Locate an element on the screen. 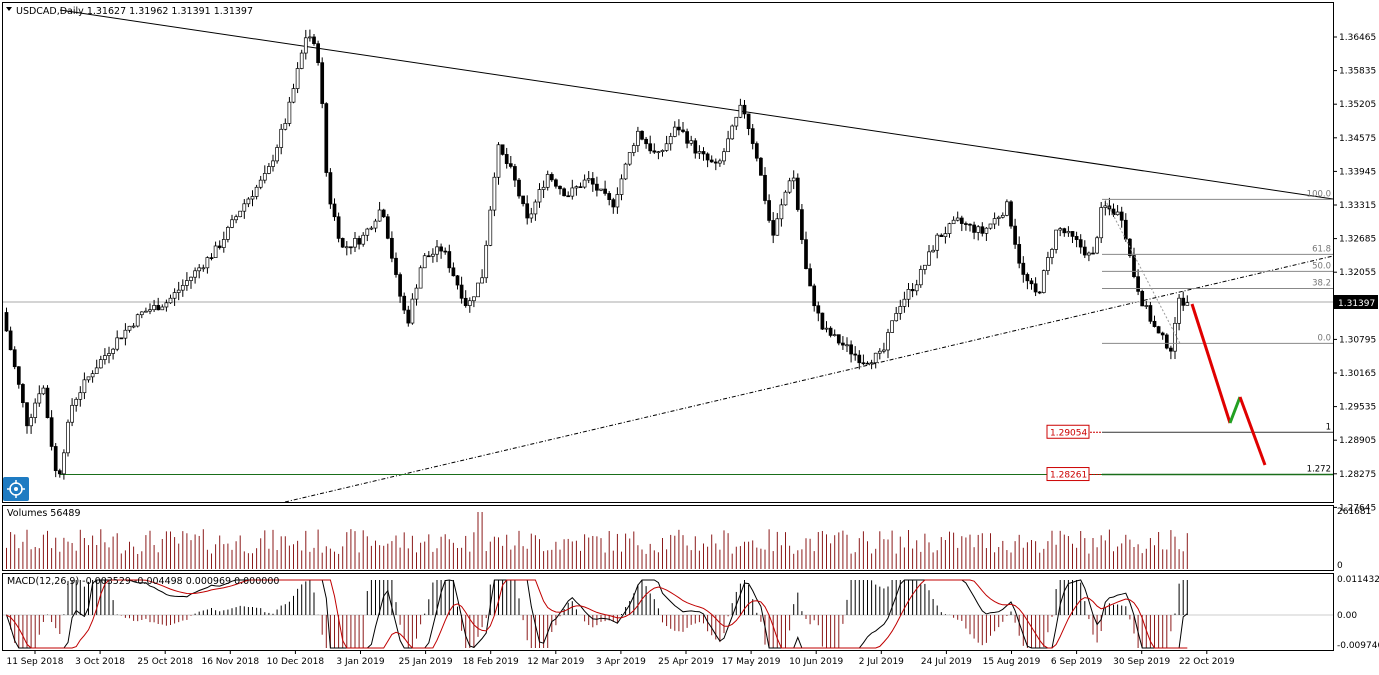  current-price-label: 1.31397 is located at coordinates (1356, 304).